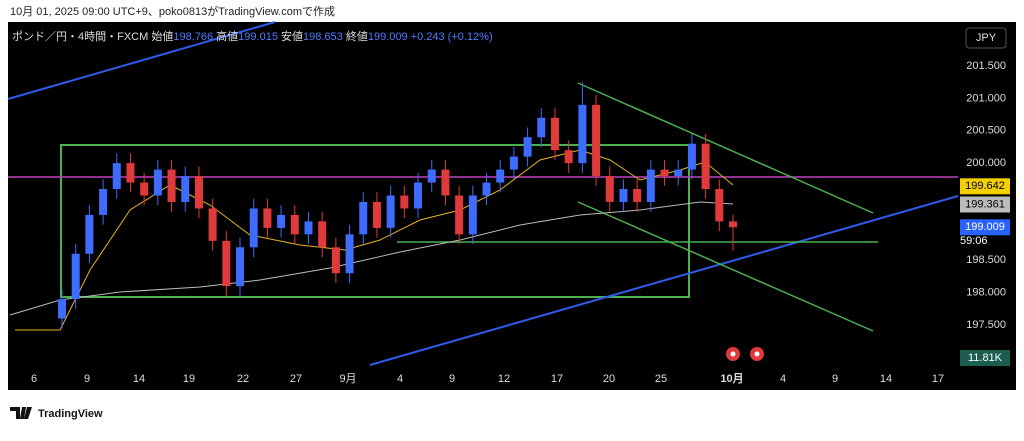 This screenshot has height=441, width=1024. I want to click on time-label: 27, so click(296, 379).